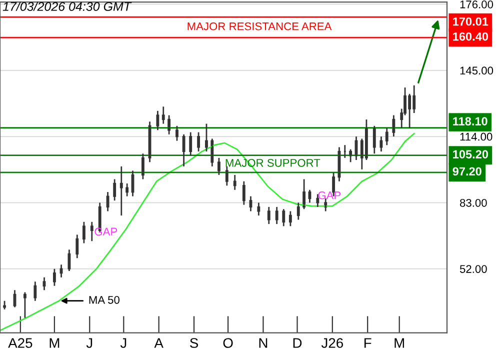 The height and width of the screenshot is (350, 500). I want to click on ref-line-label: 97.20, so click(467, 171).